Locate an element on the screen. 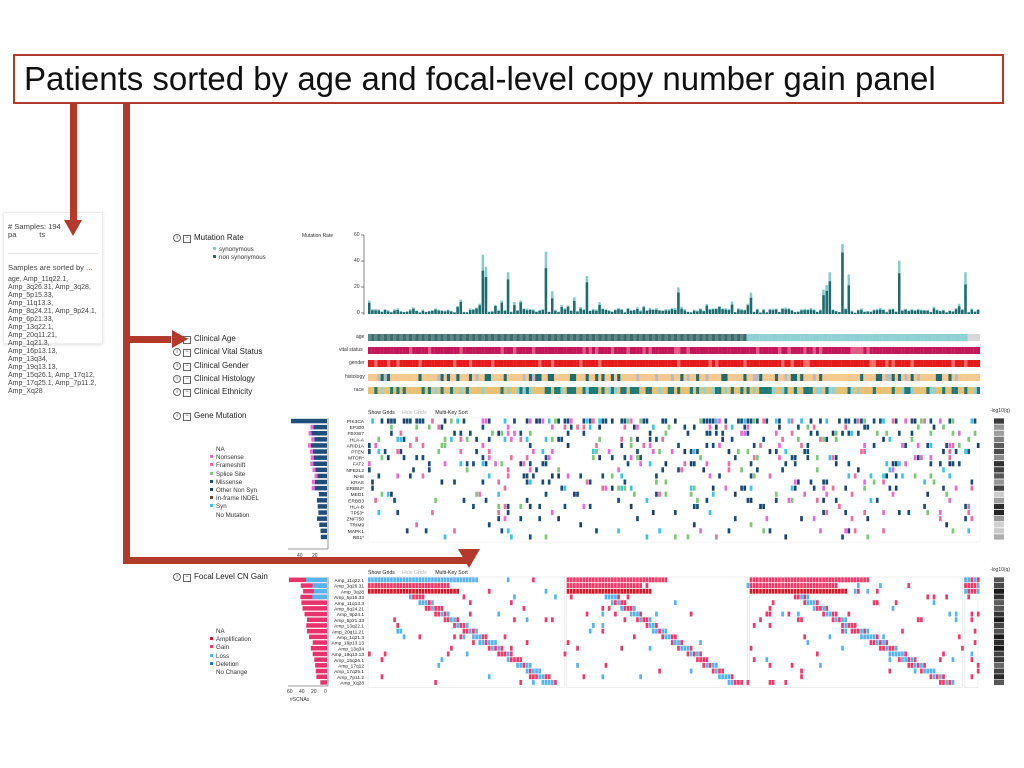  section-gene-mutation: i − Gene Mutation is located at coordinates (209, 416).